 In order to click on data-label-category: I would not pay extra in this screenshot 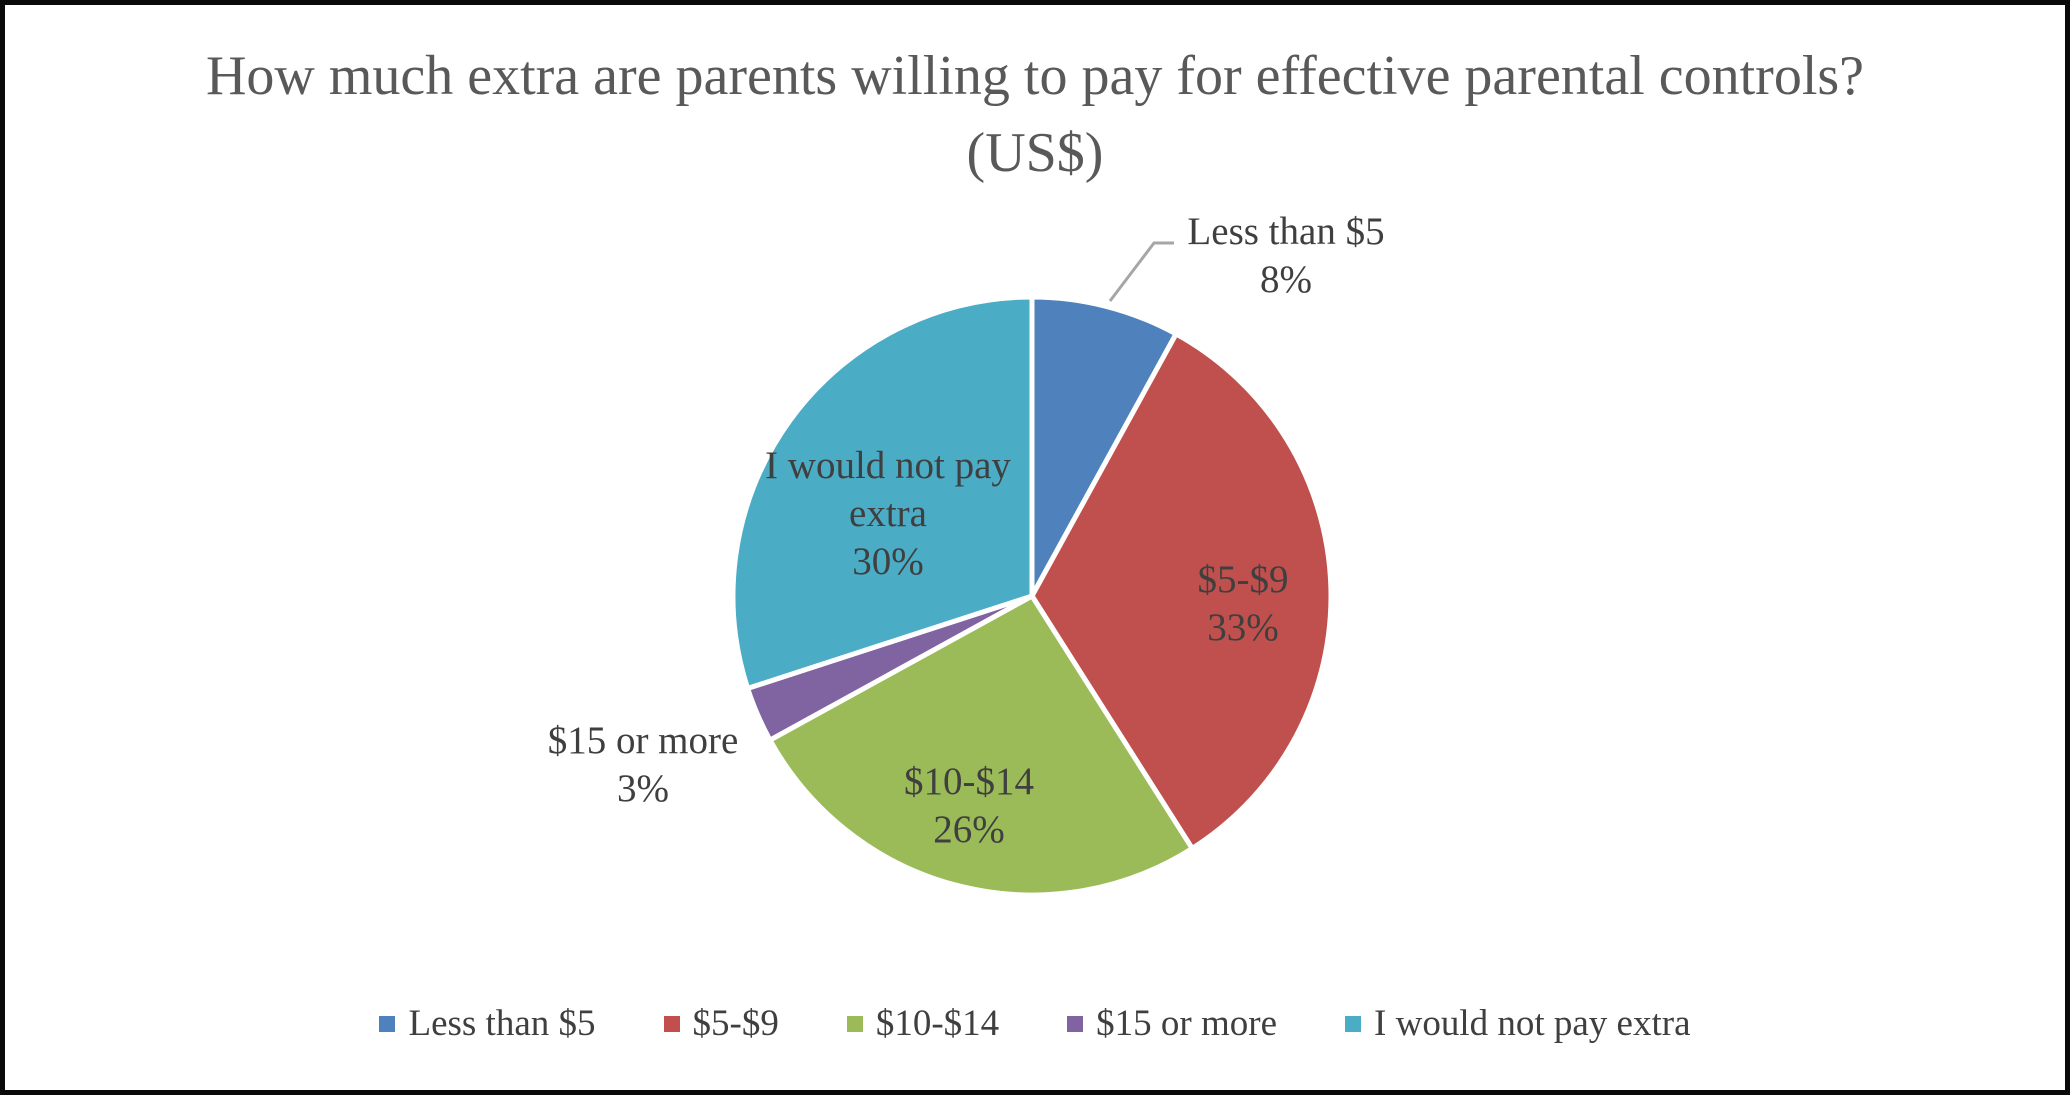, I will do `click(888, 489)`.